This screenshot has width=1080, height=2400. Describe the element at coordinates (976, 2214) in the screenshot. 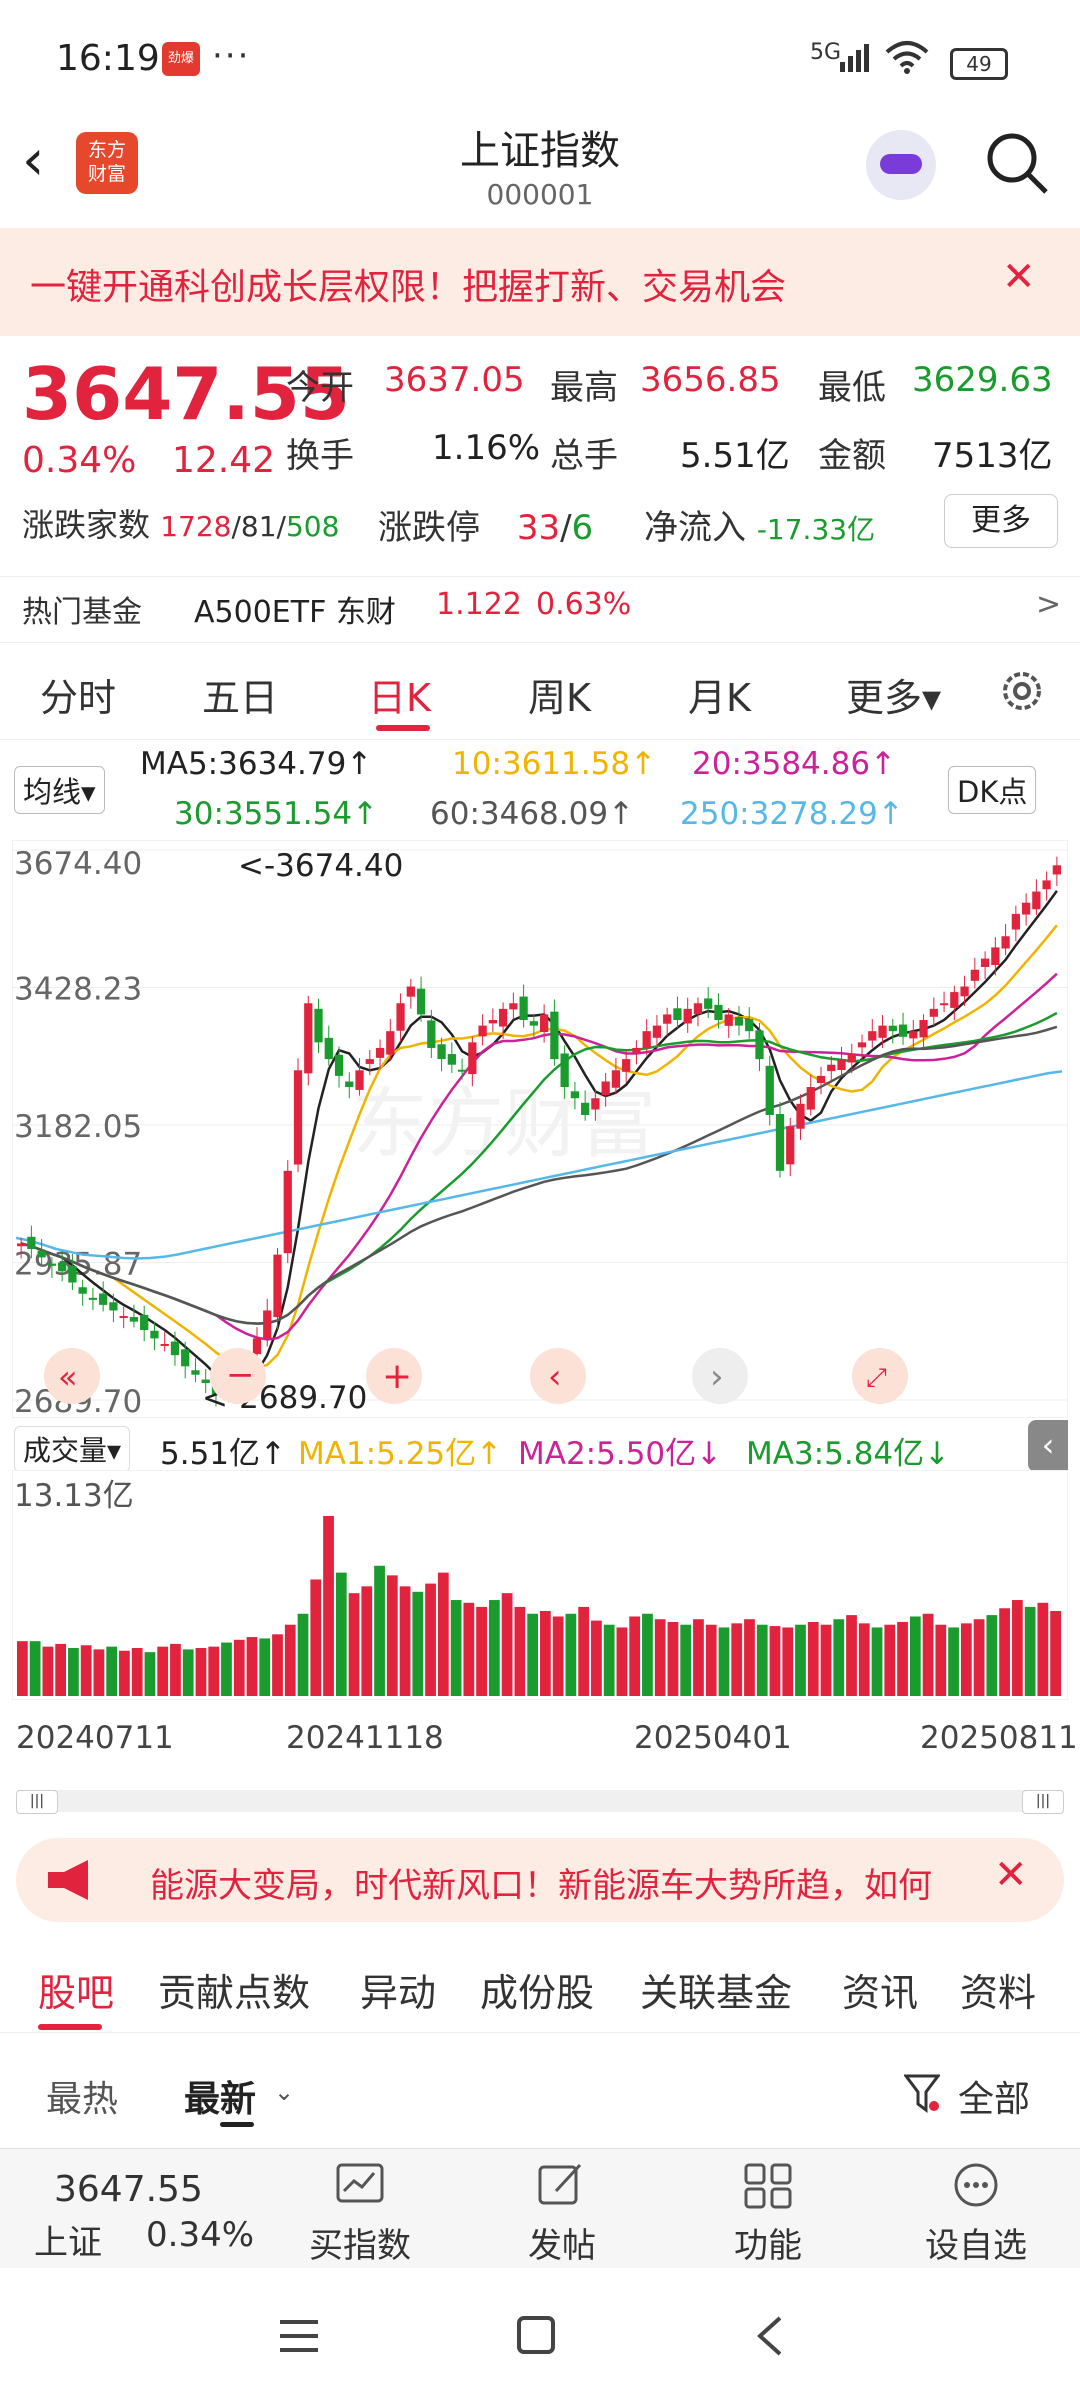

I see `add-watchlist-button: 设自选` at that location.